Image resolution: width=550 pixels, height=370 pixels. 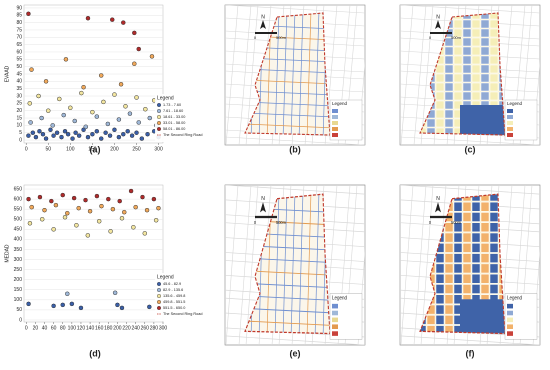 I want to click on y-tick-label: 75, so click(x=19, y=30).